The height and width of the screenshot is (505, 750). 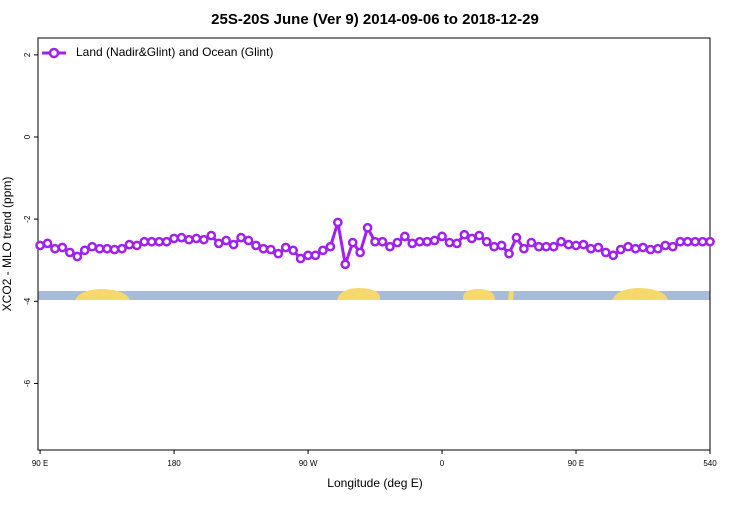 I want to click on x-tick-label: 0, so click(x=442, y=463).